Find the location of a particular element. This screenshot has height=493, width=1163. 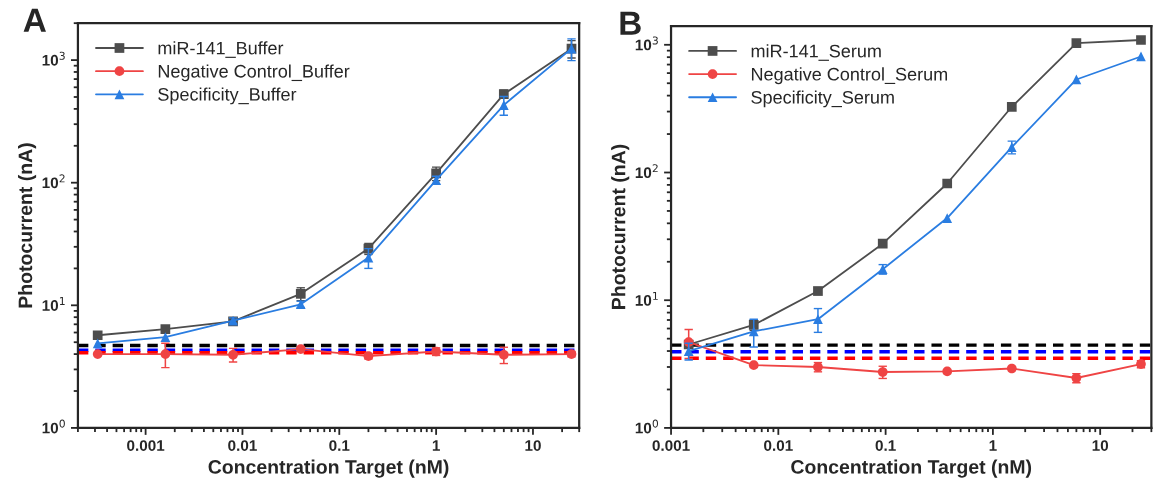

legend-label: miR-141_Serum is located at coordinates (816, 52).